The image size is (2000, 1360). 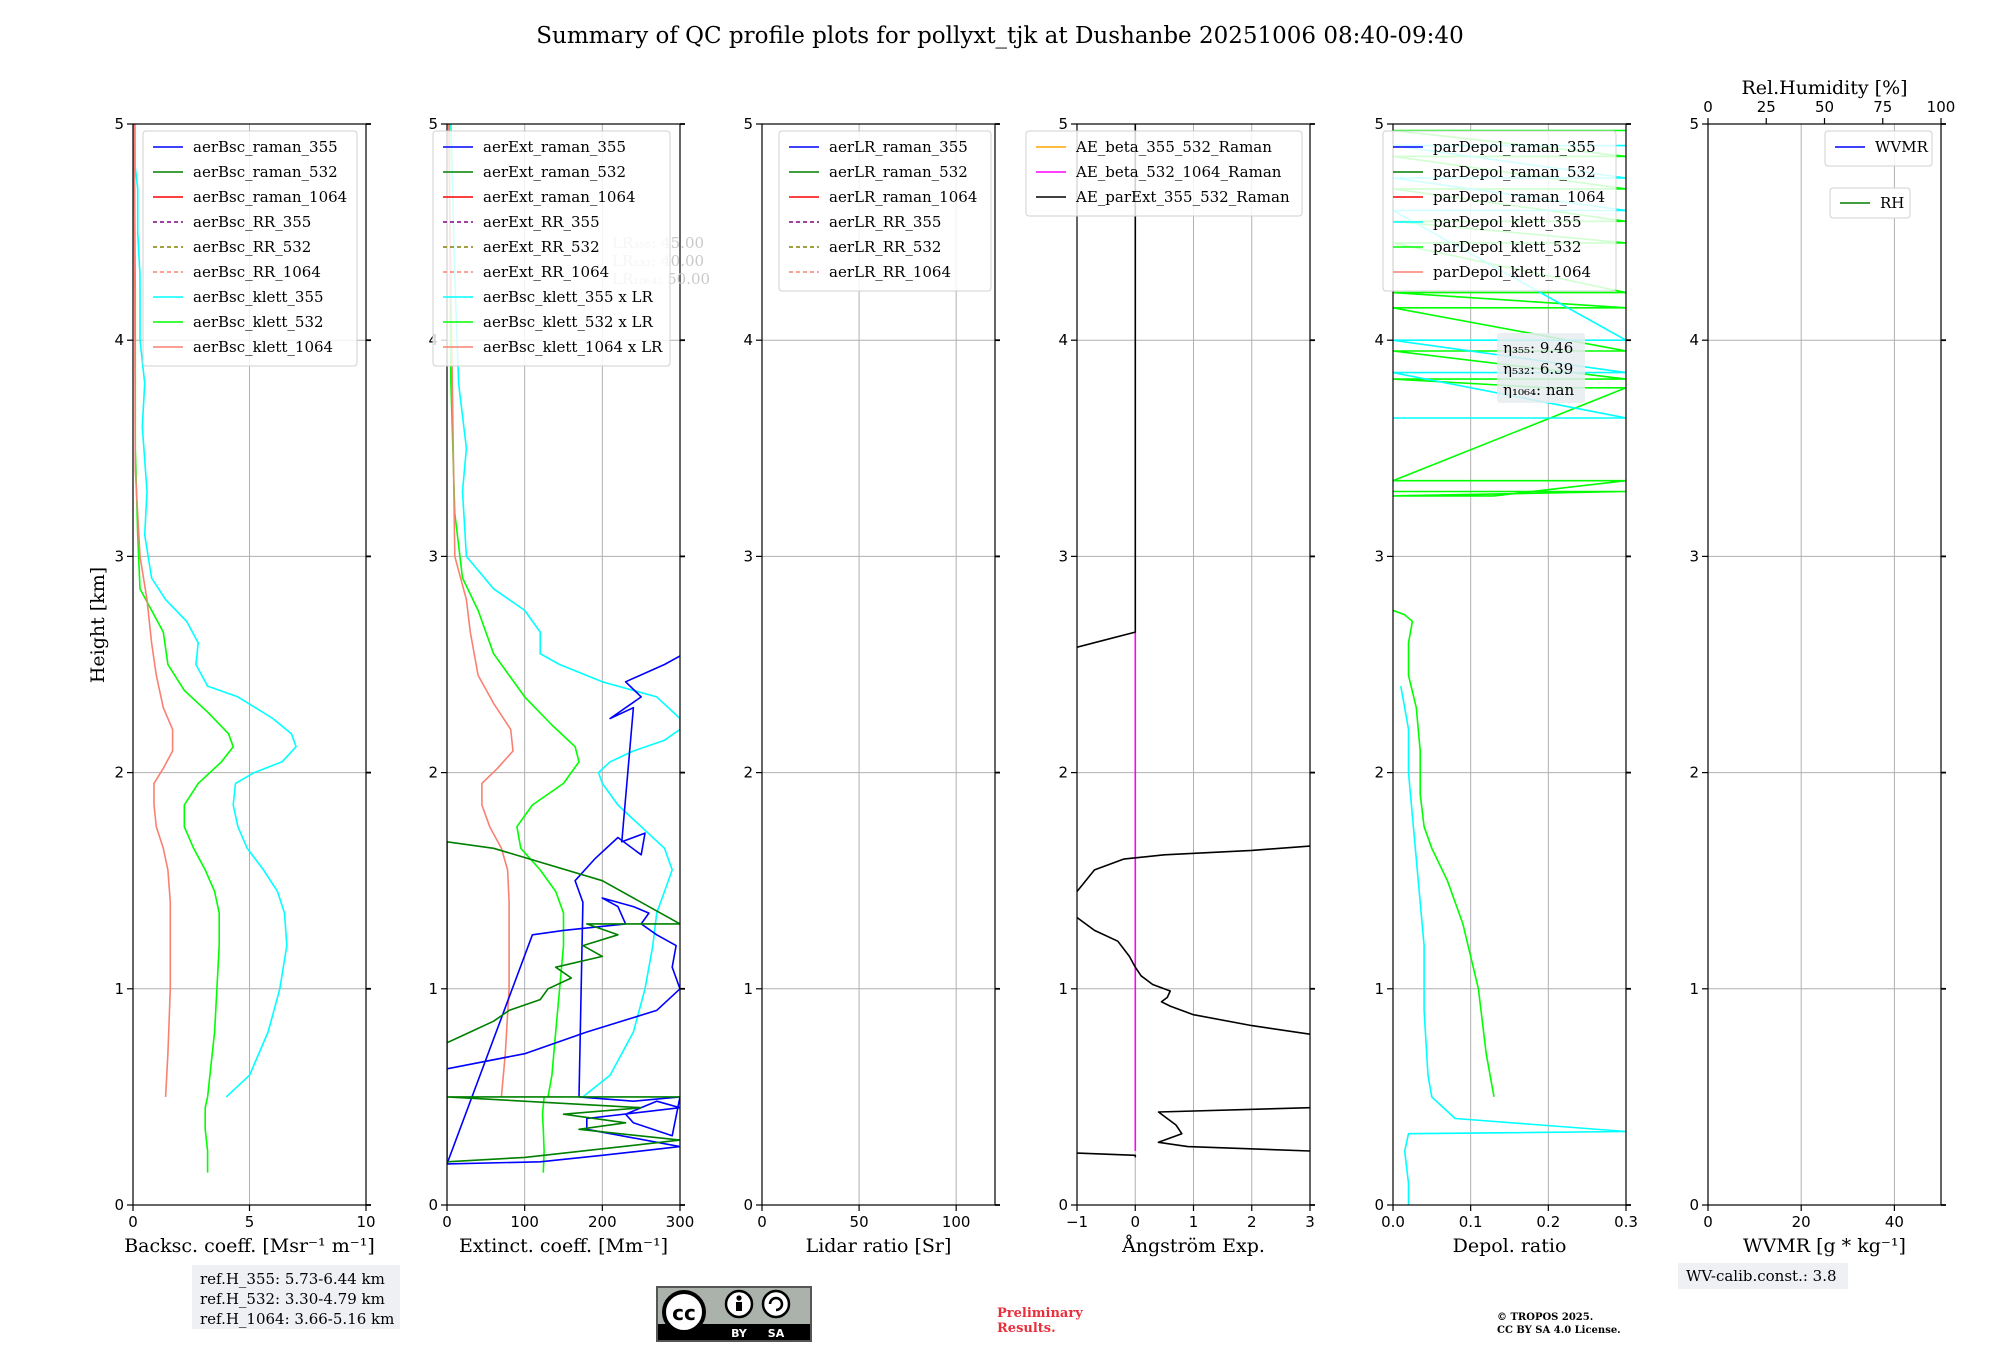 I want to click on legend-label: AE_parExt_355_532_Raman, so click(x=1182, y=197).